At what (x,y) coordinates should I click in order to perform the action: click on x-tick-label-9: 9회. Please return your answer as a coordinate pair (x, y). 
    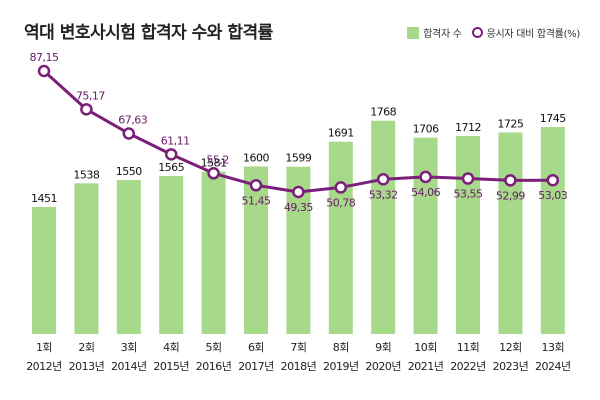
    Looking at the image, I should click on (383, 347).